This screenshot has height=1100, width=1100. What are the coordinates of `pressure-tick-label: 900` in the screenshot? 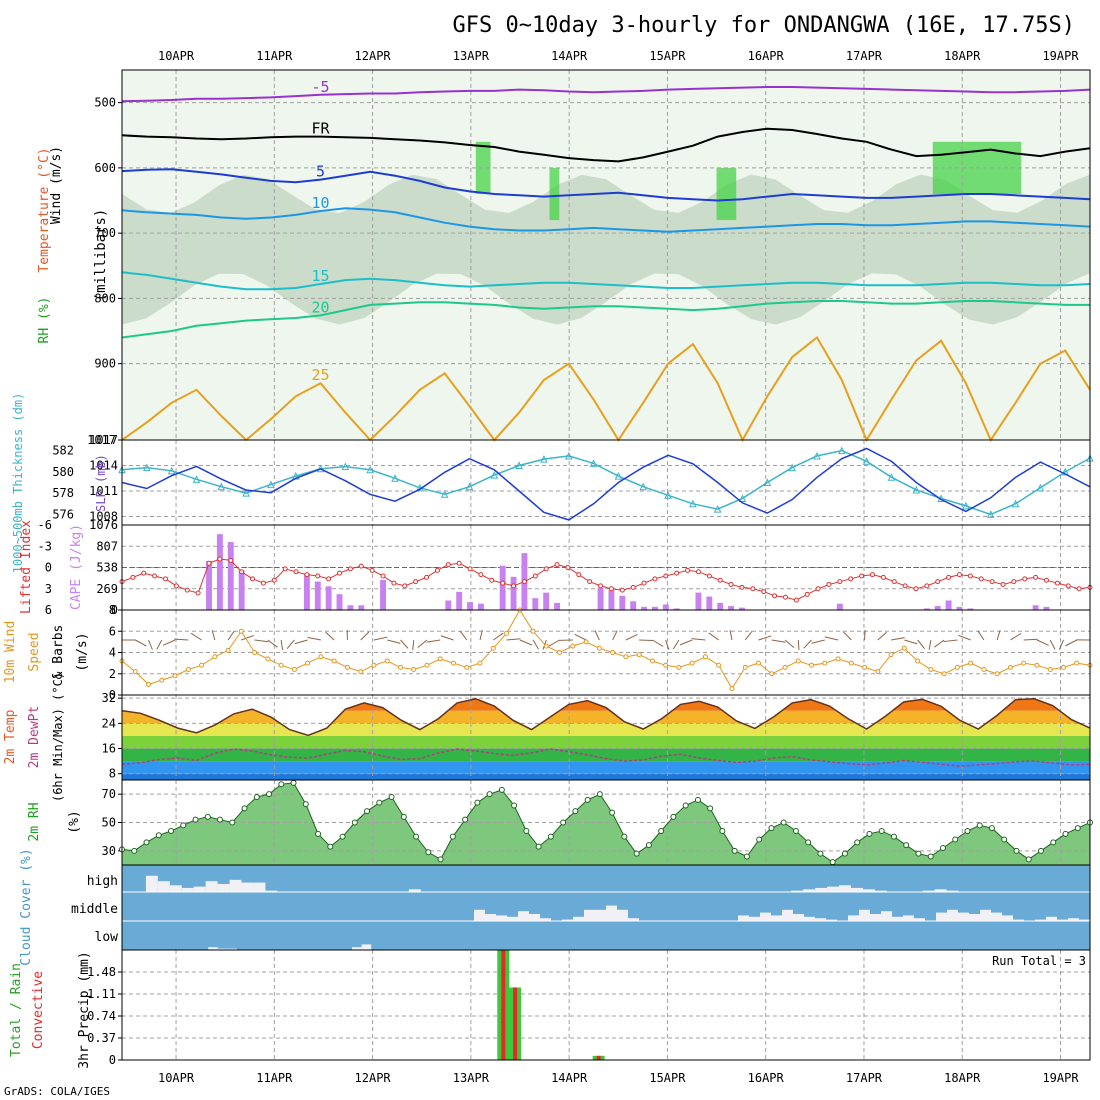 It's located at (105, 364).